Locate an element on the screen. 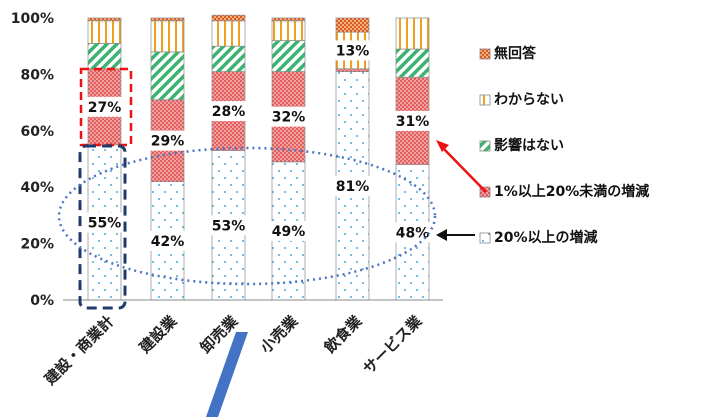 Image resolution: width=709 pixels, height=417 pixels. arrow-black-head is located at coordinates (441, 235).